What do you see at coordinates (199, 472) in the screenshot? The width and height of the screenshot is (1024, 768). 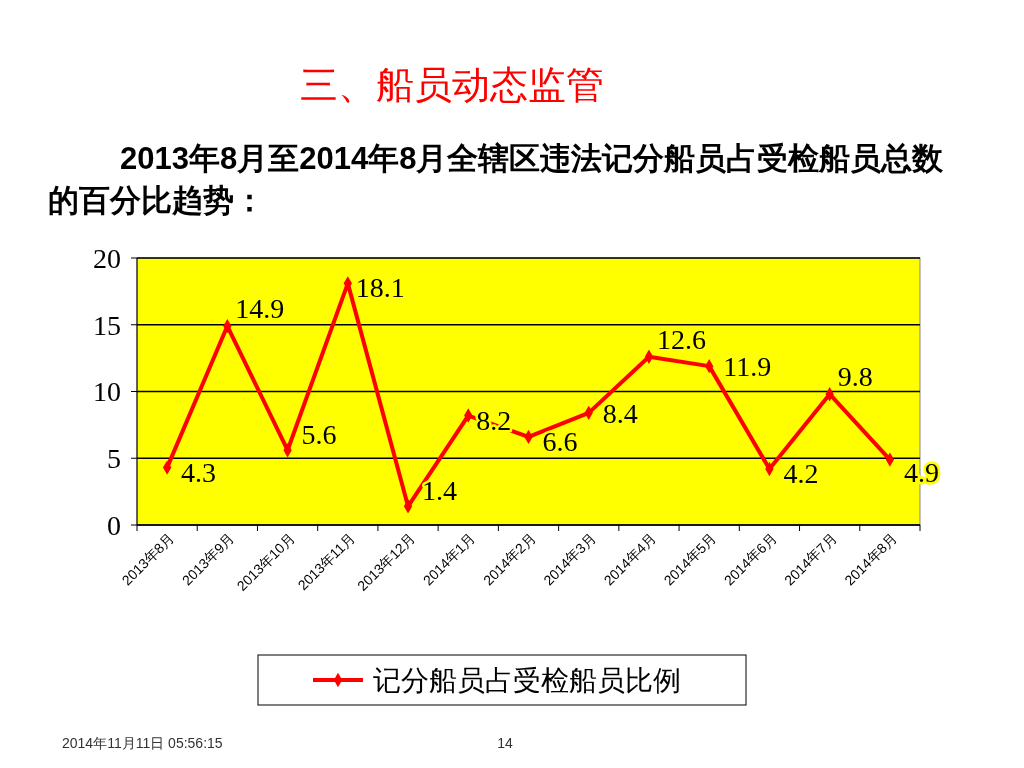 I see `data-label: 4.3` at bounding box center [199, 472].